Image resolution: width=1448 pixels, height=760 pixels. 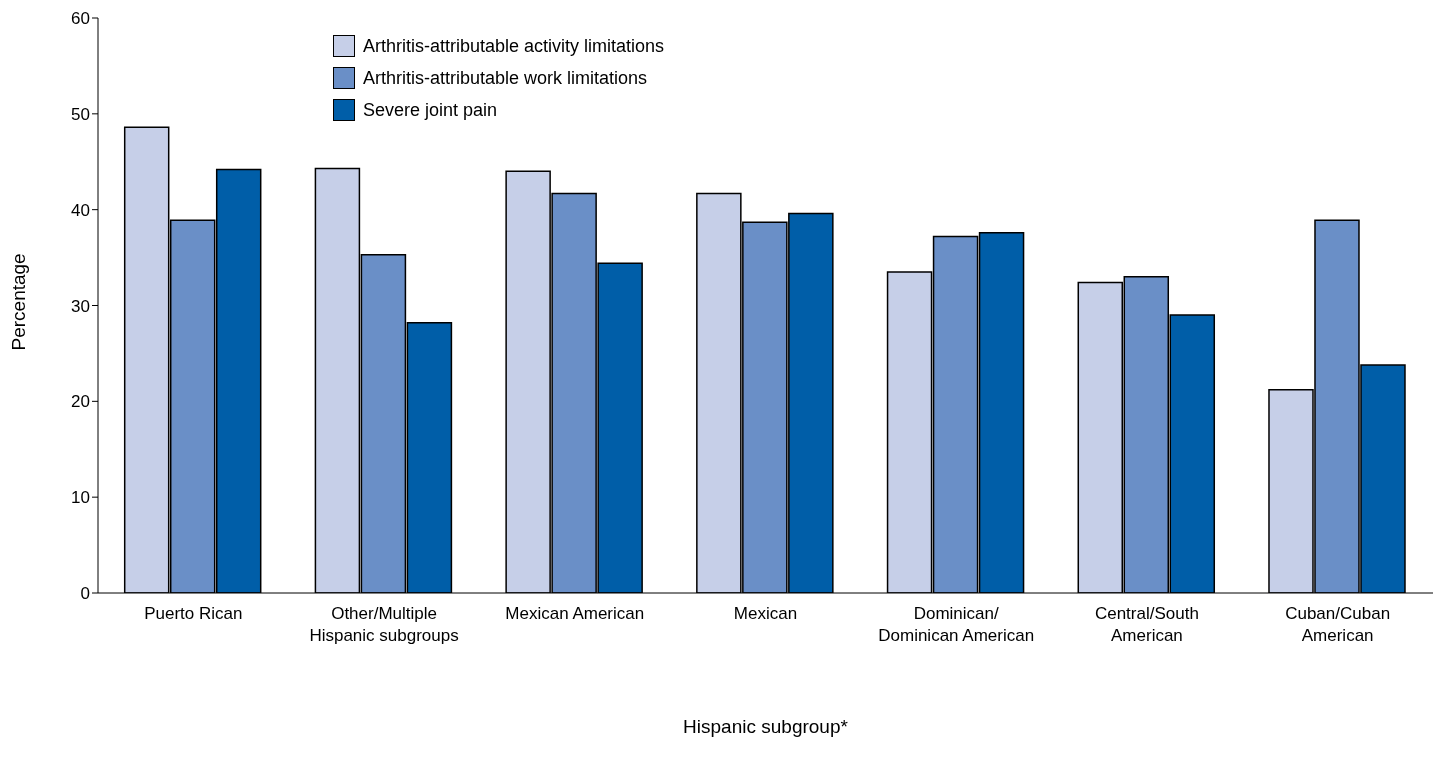 I want to click on y-axis-title: Percentage, so click(x=18, y=302).